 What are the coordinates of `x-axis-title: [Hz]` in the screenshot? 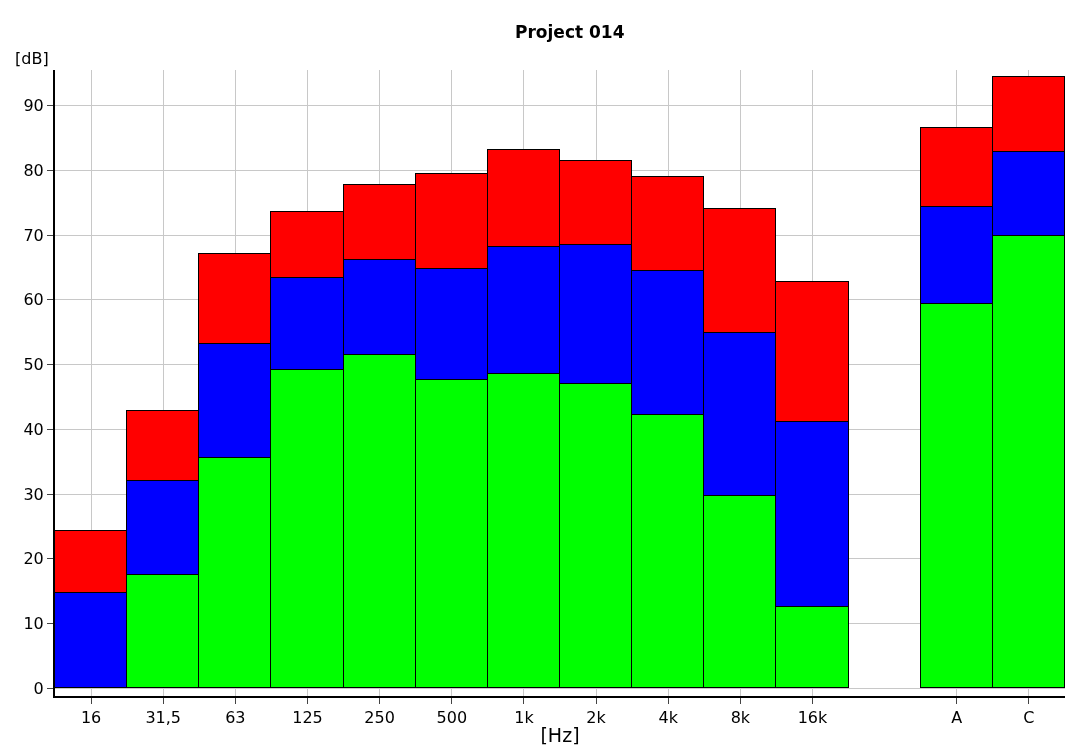 It's located at (560, 734).